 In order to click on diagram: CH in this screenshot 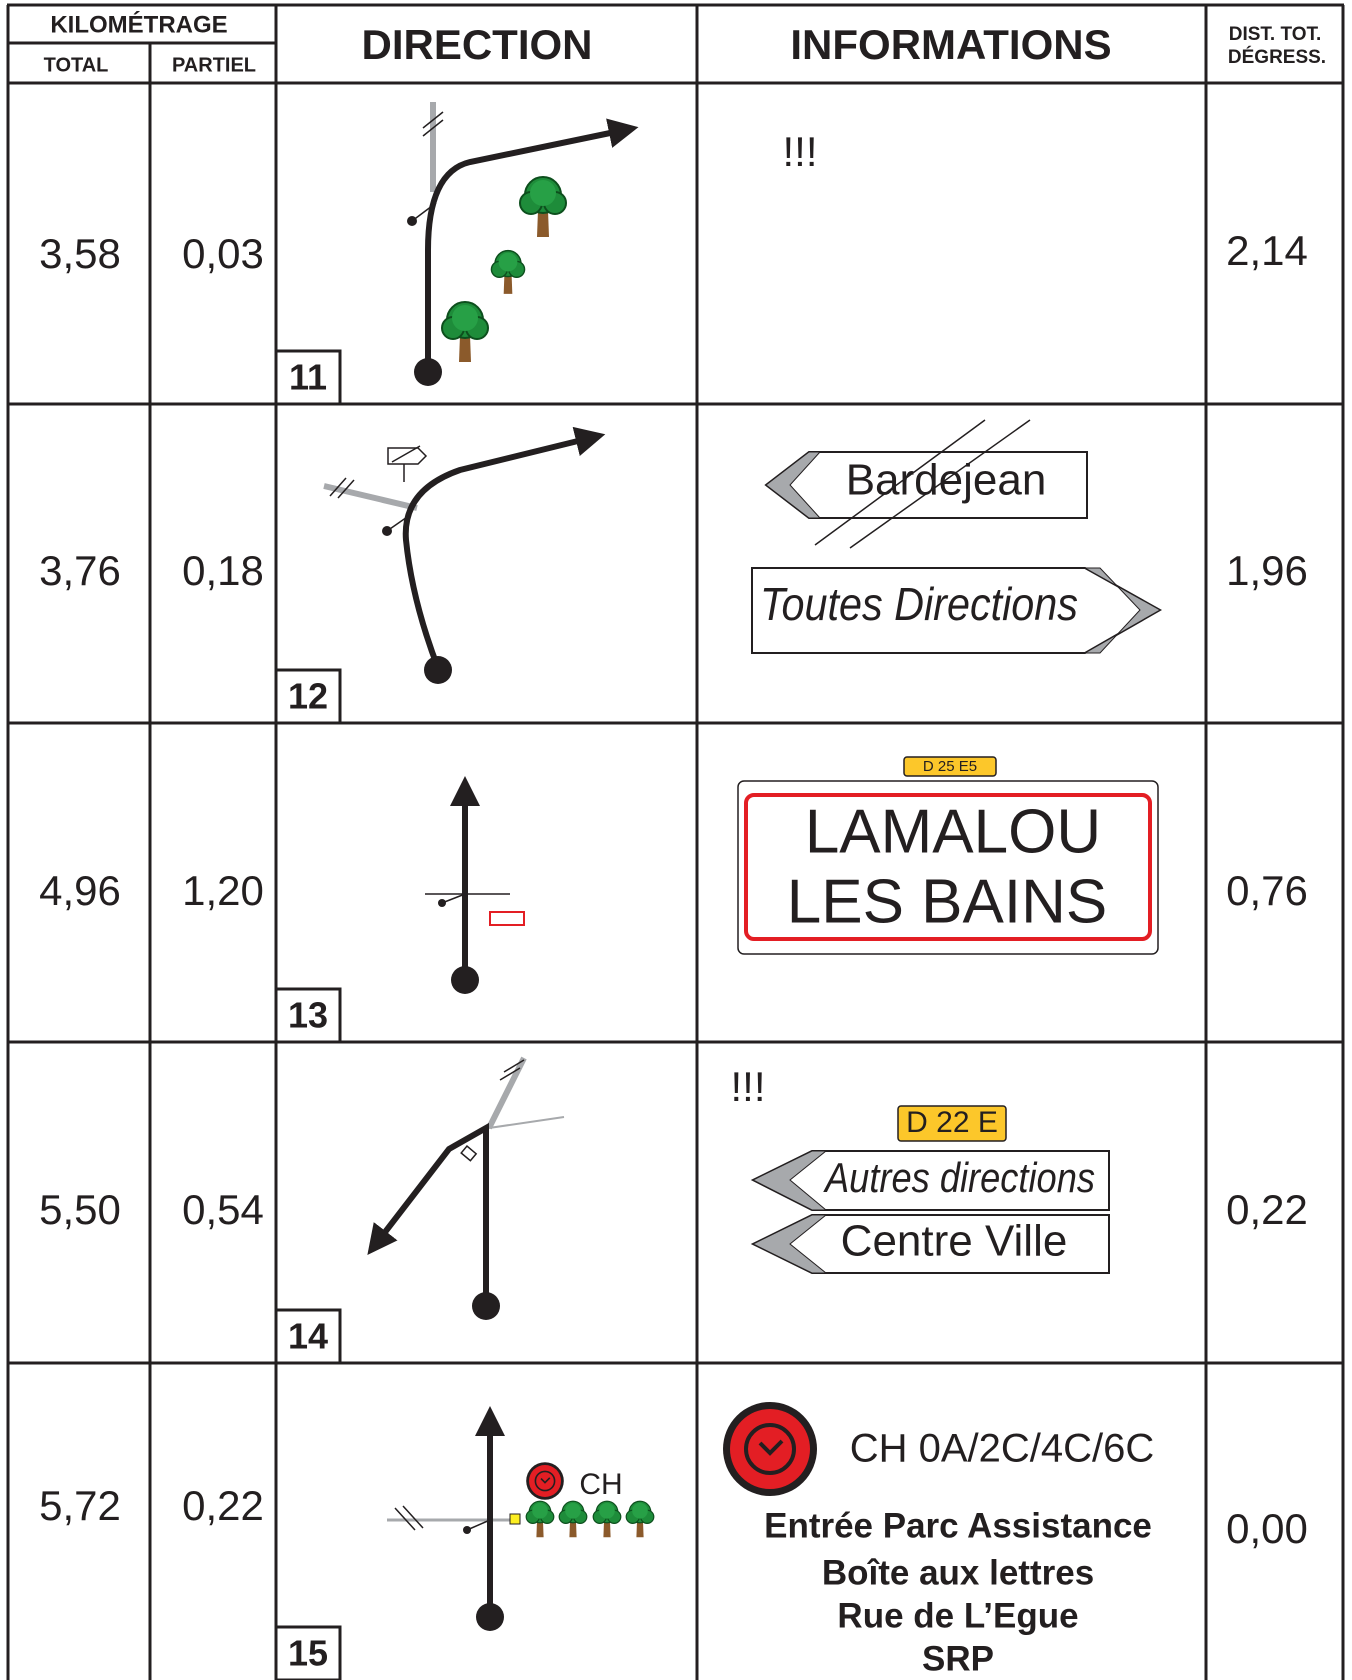, I will do `click(521, 1518)`.